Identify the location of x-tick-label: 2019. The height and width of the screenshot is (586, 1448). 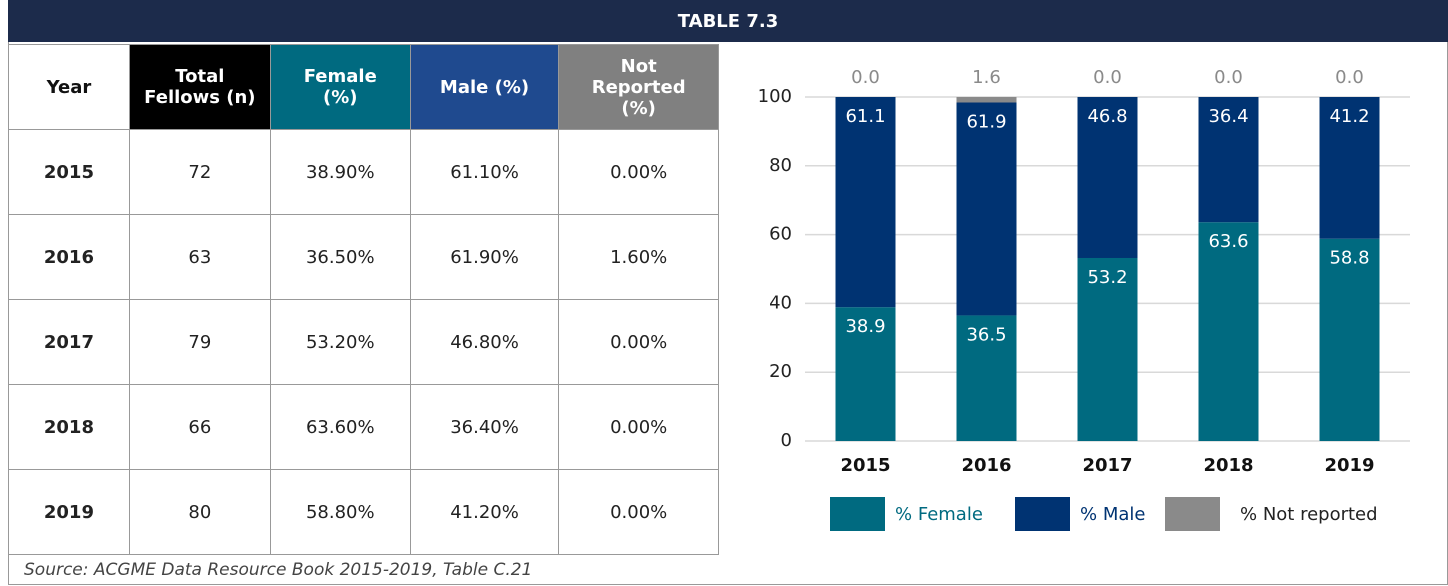
(1349, 465).